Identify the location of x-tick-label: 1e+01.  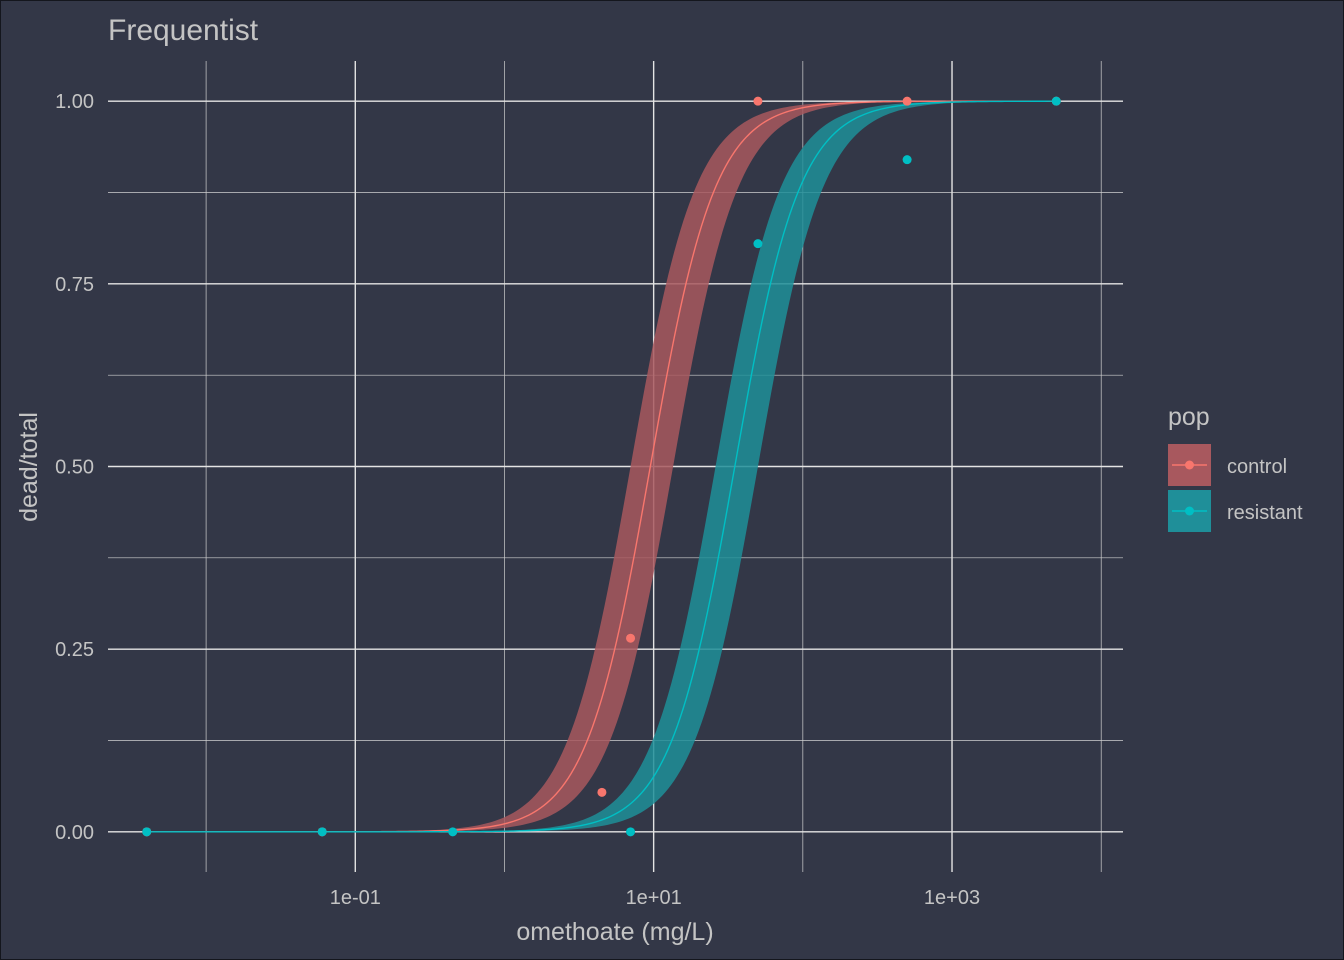
(654, 898).